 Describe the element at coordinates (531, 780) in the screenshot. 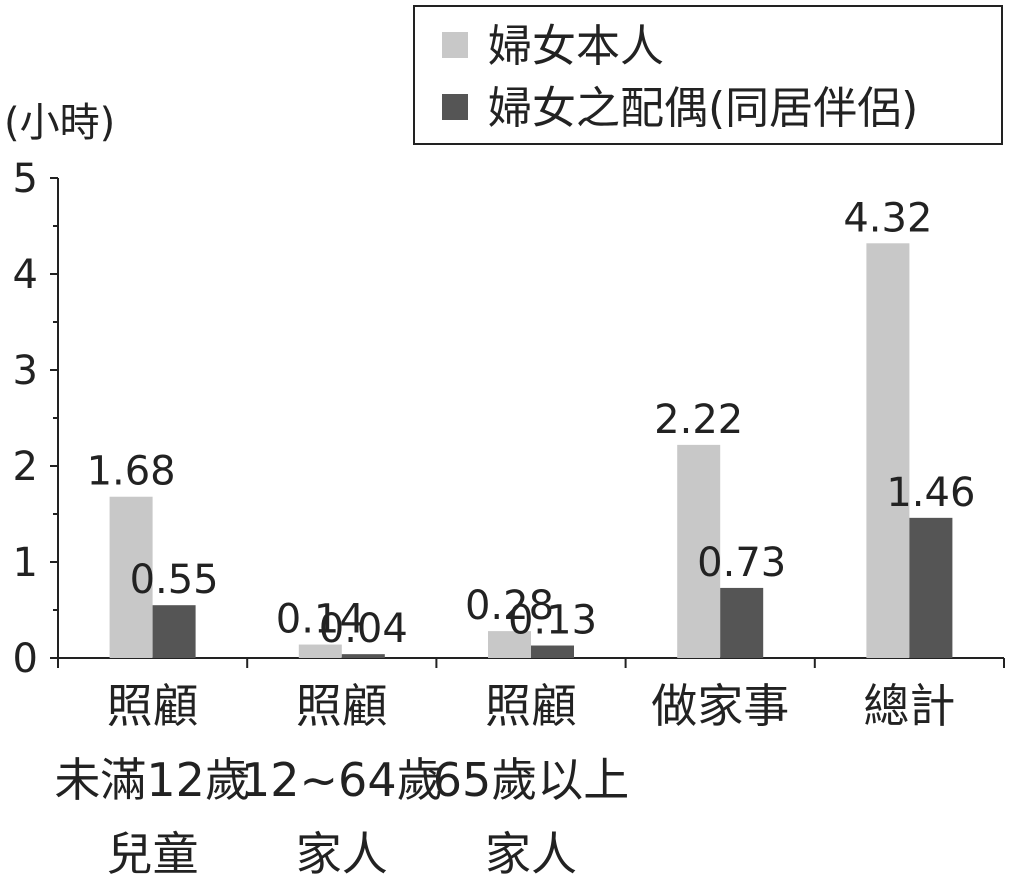

I see `category-label: 65歲以上` at that location.